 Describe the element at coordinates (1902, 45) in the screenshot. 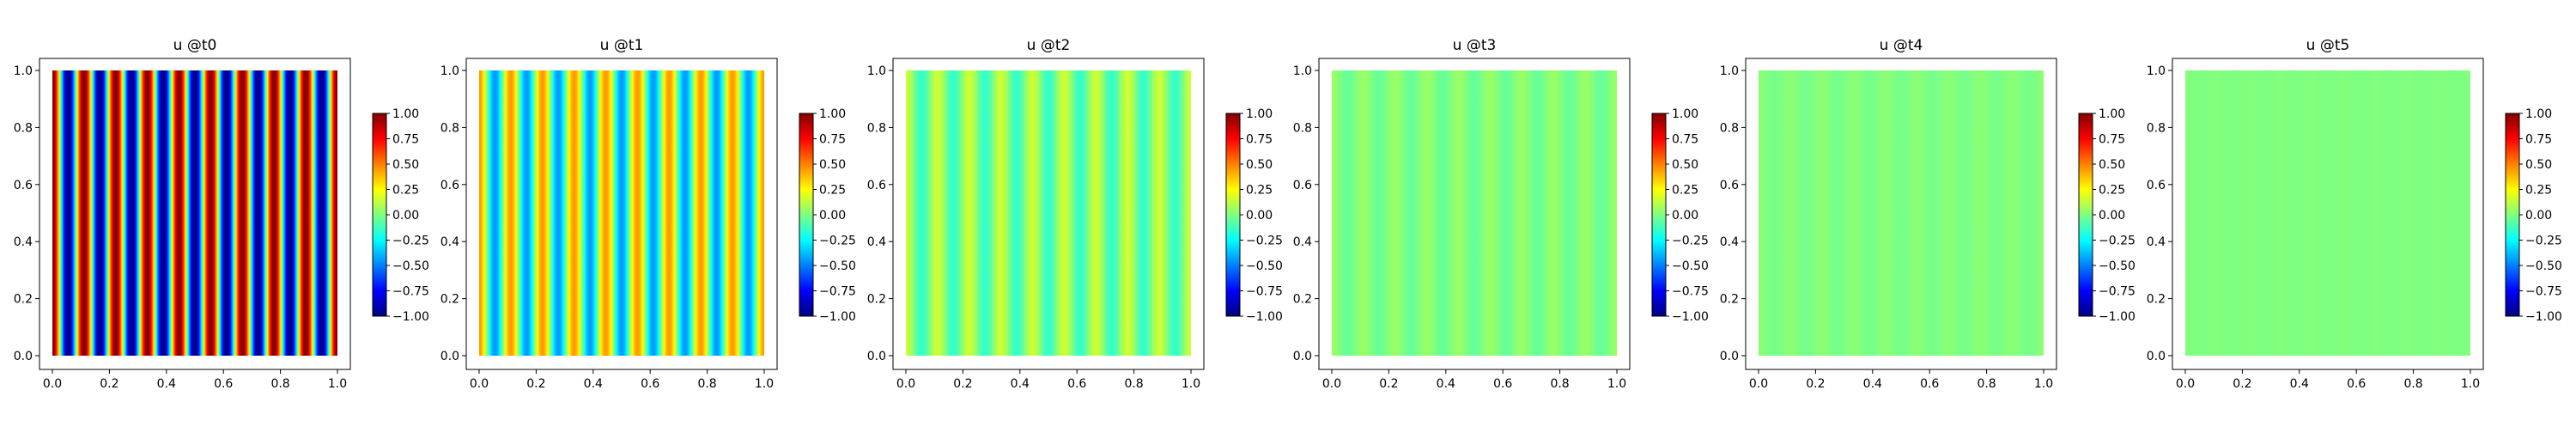

I see `subplot-title: u @t4` at that location.